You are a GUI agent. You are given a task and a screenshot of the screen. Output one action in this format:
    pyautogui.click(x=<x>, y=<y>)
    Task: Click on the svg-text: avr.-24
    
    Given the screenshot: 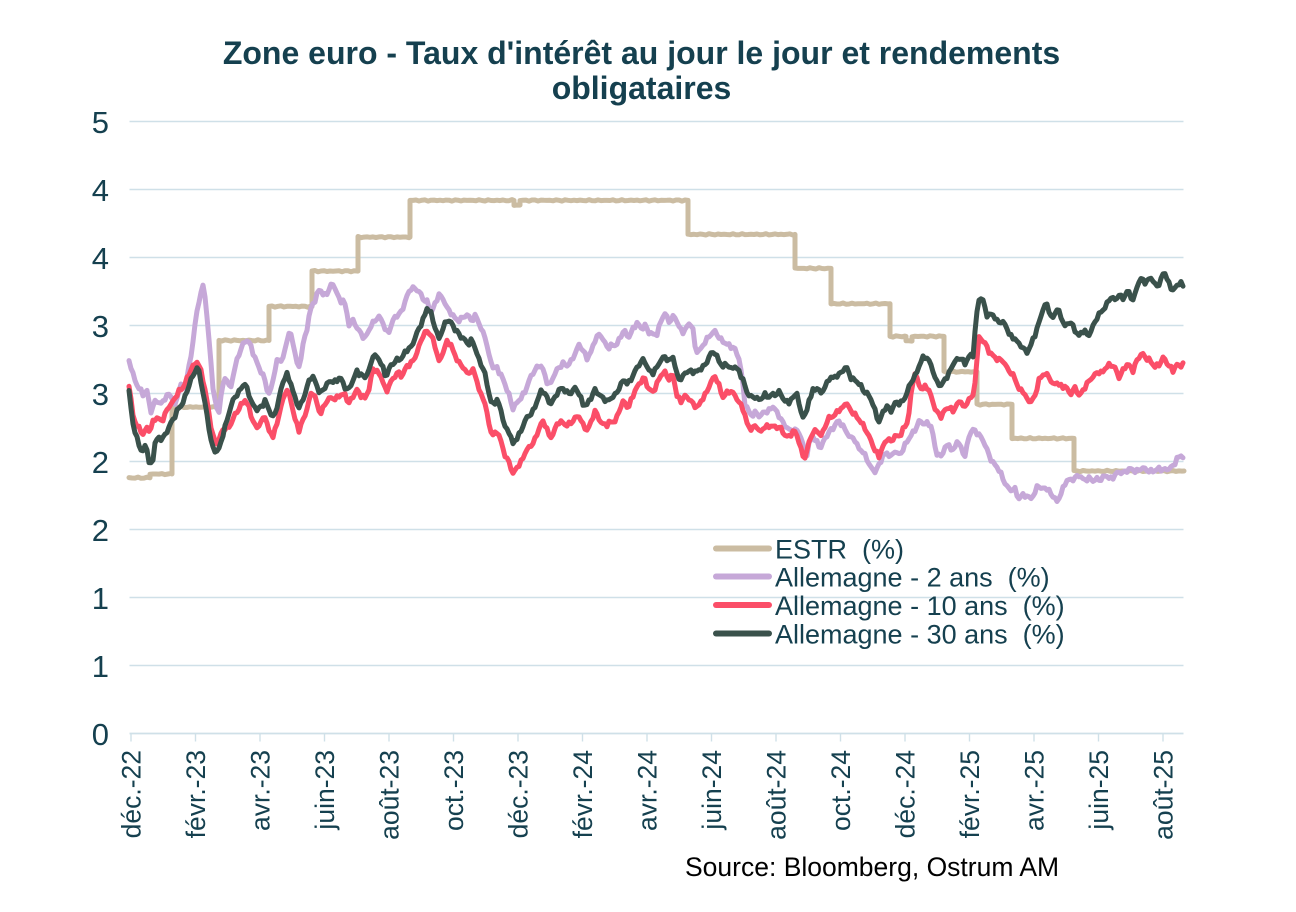 What is the action you would take?
    pyautogui.click(x=648, y=790)
    